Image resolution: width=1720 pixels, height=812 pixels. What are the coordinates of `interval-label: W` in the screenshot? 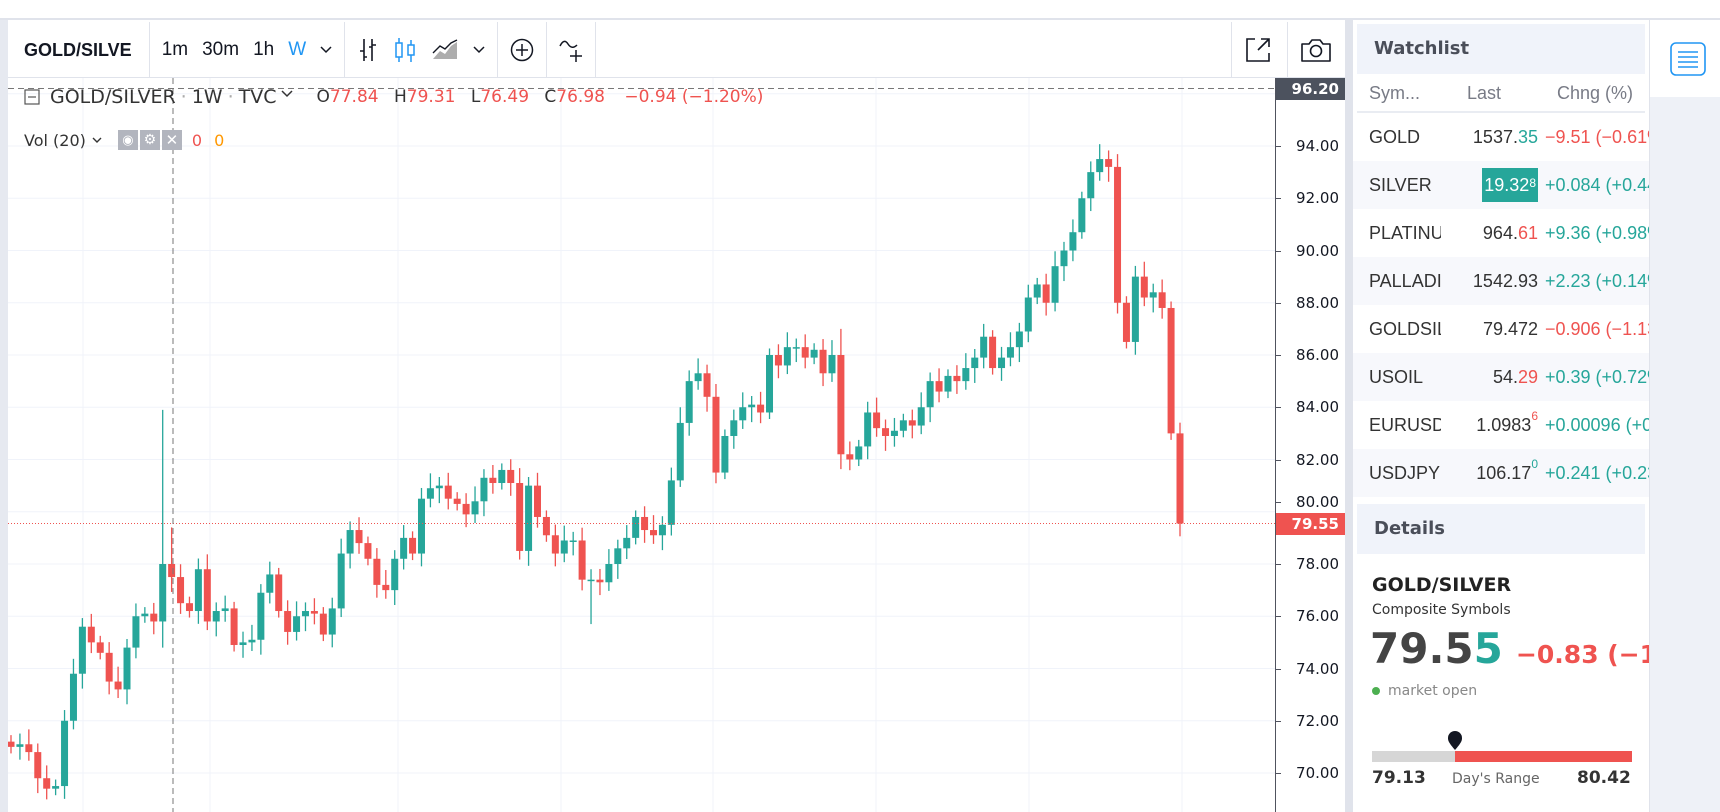 It's located at (297, 49).